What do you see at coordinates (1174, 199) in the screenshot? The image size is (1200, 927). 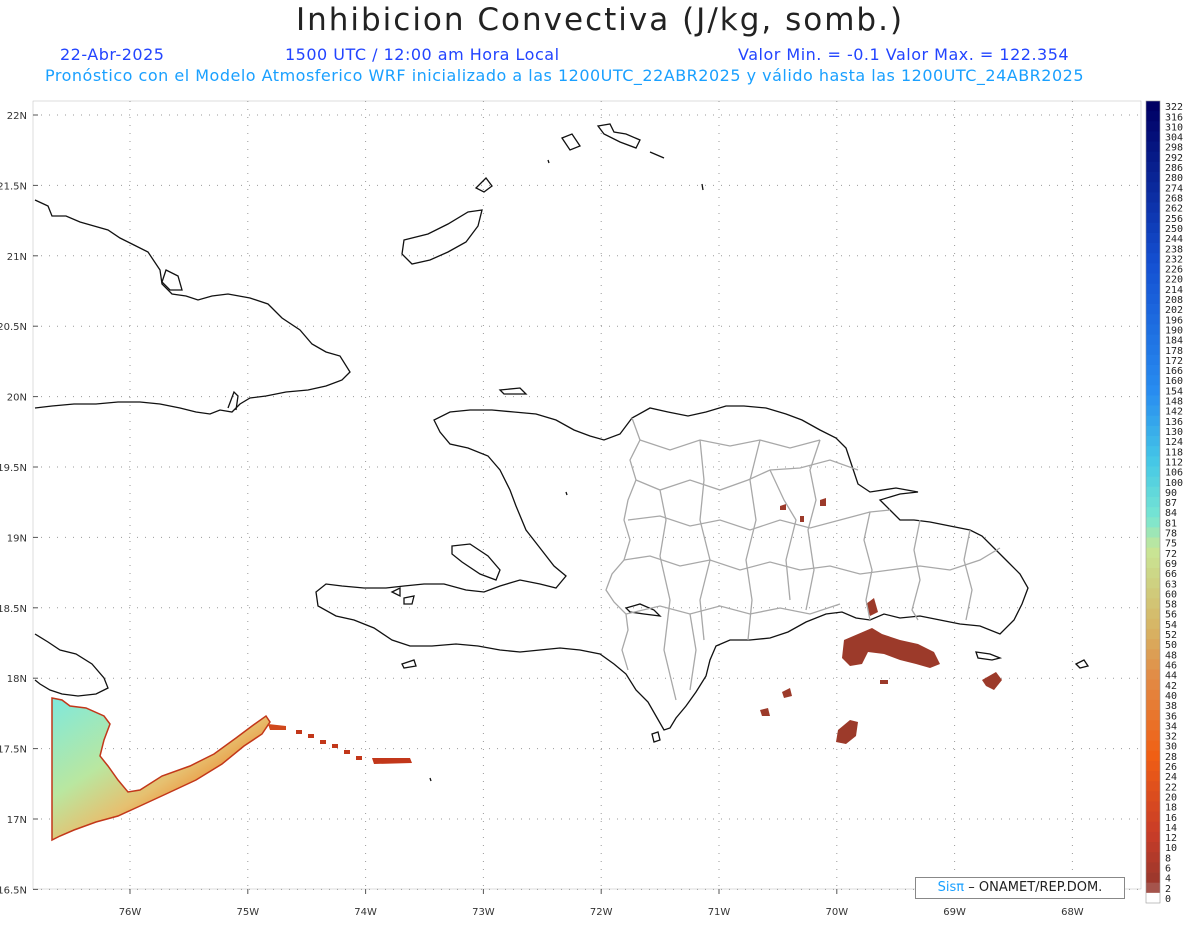 I see `colorbar-label: 268` at bounding box center [1174, 199].